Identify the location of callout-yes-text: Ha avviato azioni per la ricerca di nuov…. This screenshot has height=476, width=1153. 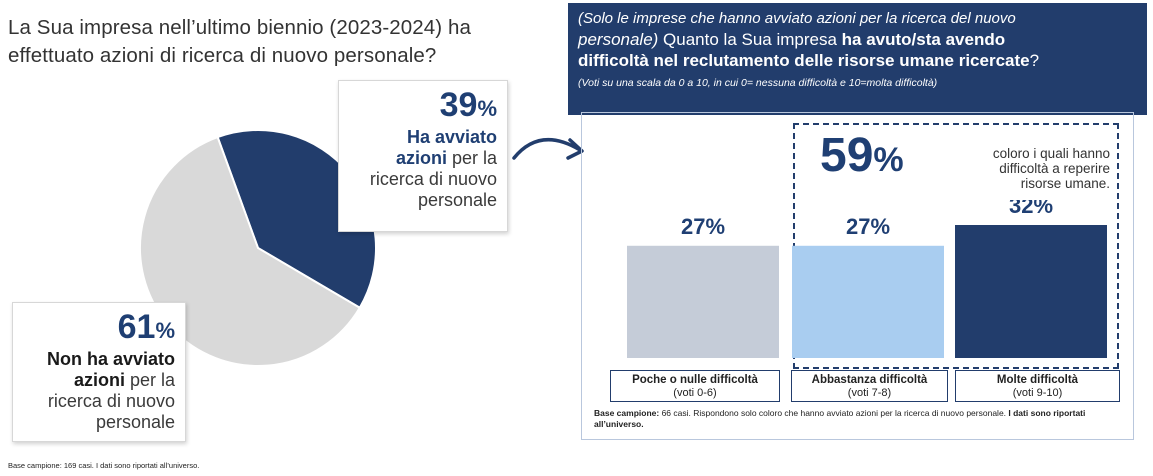
(418, 169).